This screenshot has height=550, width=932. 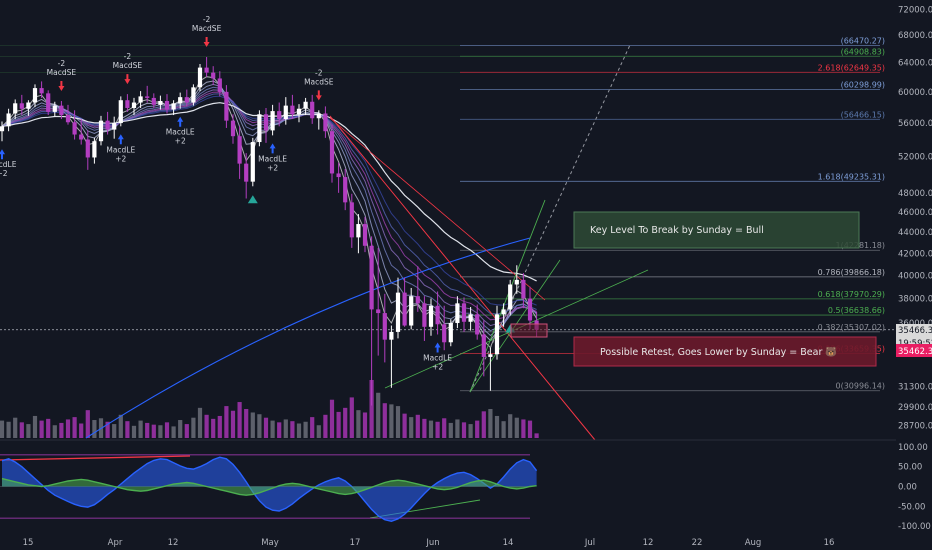 What do you see at coordinates (915, 158) in the screenshot?
I see `price-axis-tick: 52000.00` at bounding box center [915, 158].